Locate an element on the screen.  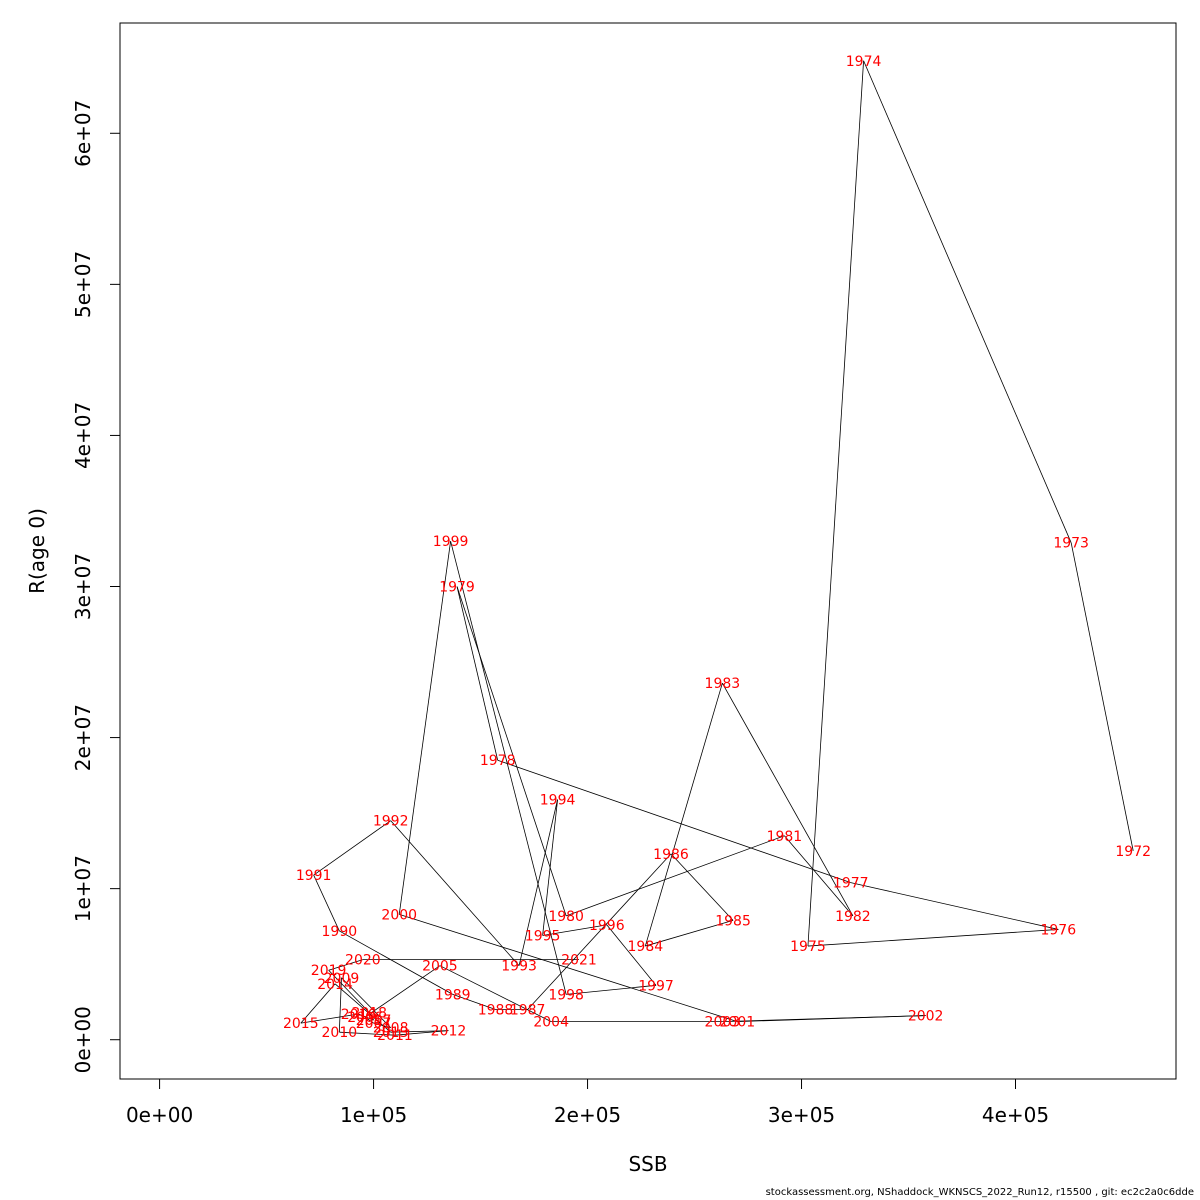
point-label-1973: 1973 is located at coordinates (1071, 544).